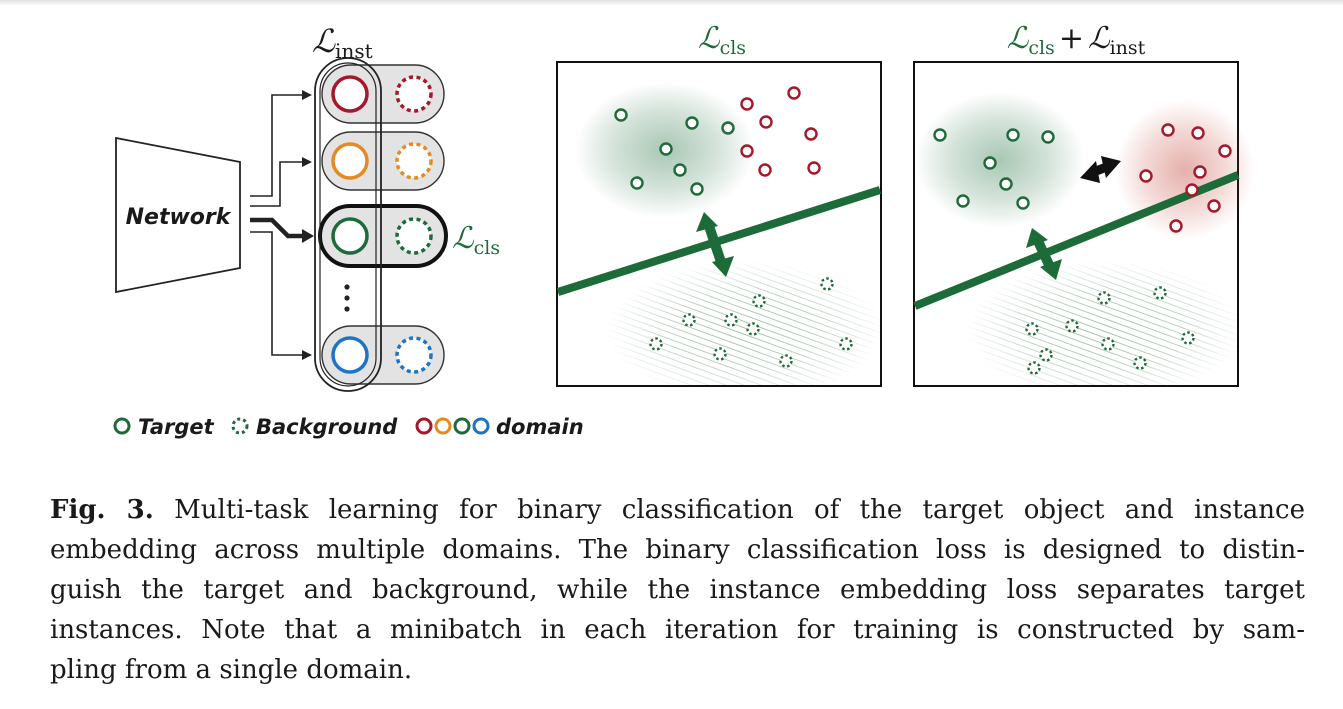 The width and height of the screenshot is (1343, 709). What do you see at coordinates (1076, 40) in the screenshot?
I see `panel-combined-title: ℒcls + ℒinst` at bounding box center [1076, 40].